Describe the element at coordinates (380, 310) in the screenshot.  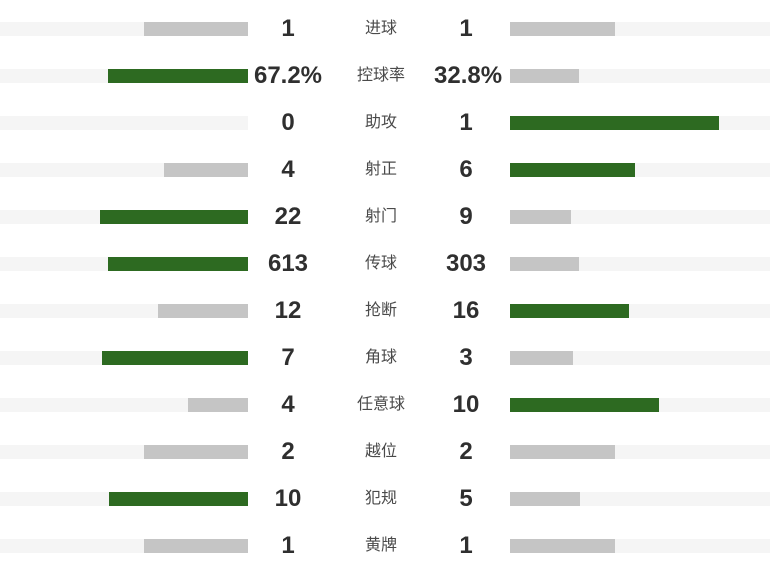
I see `stat-label: 抢断` at that location.